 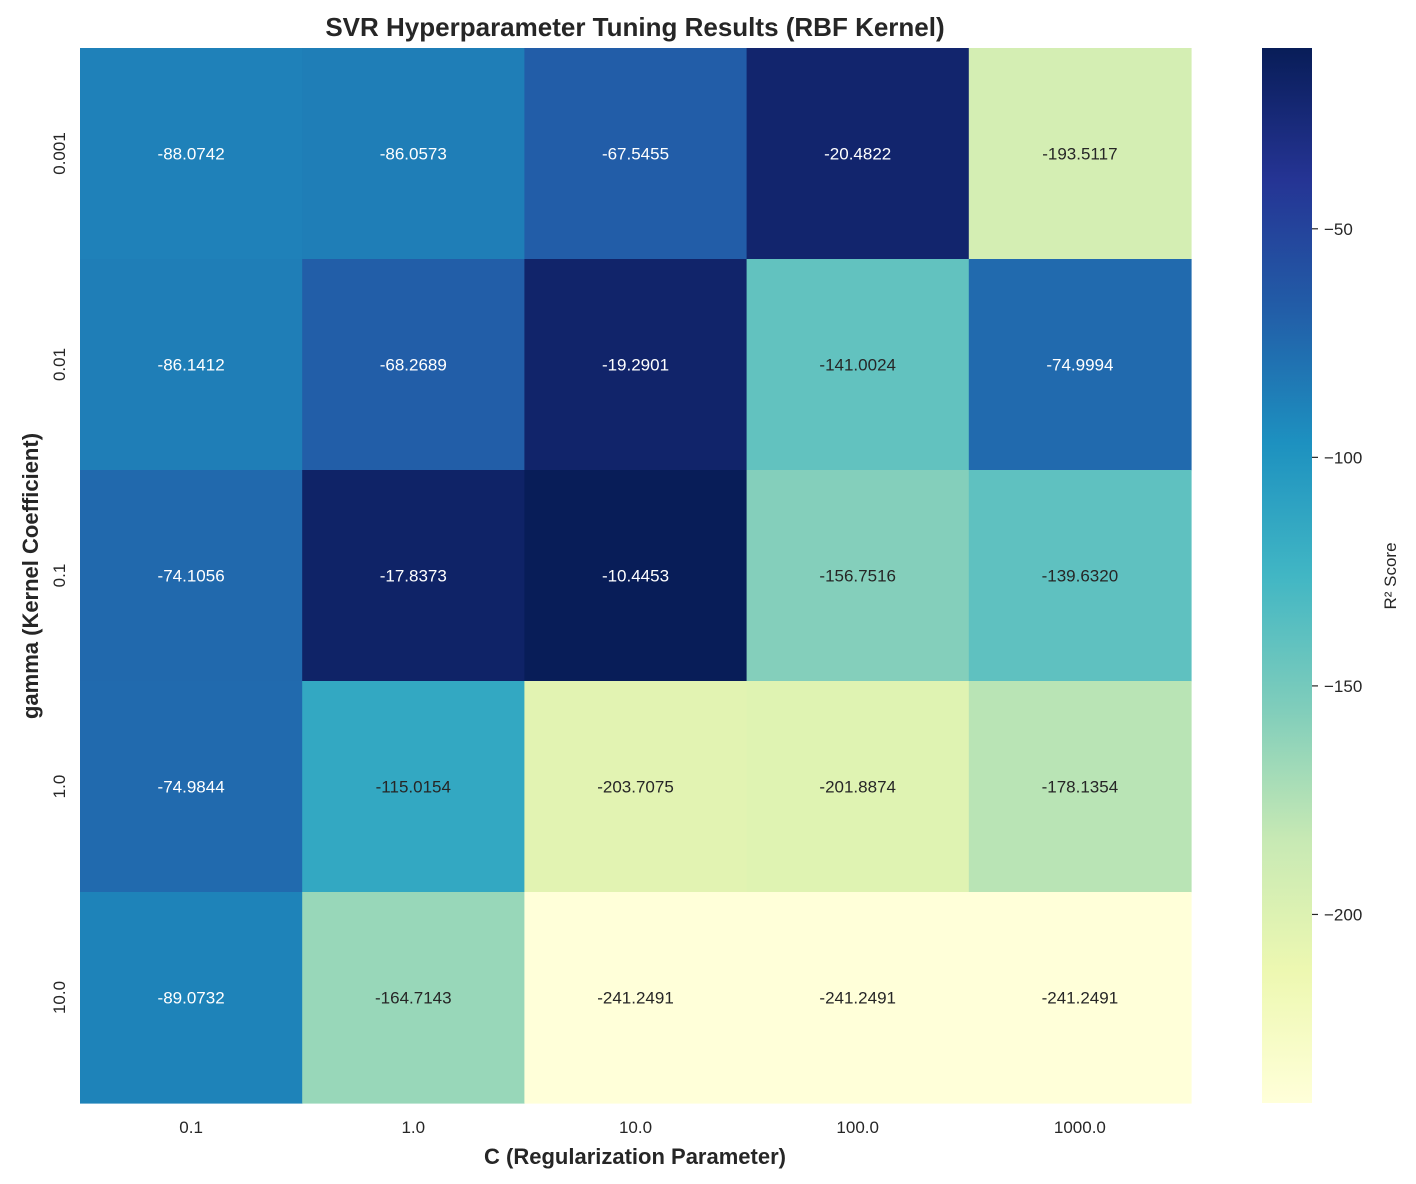 I want to click on heatmap-cell-value: -115.0154, so click(x=413, y=787).